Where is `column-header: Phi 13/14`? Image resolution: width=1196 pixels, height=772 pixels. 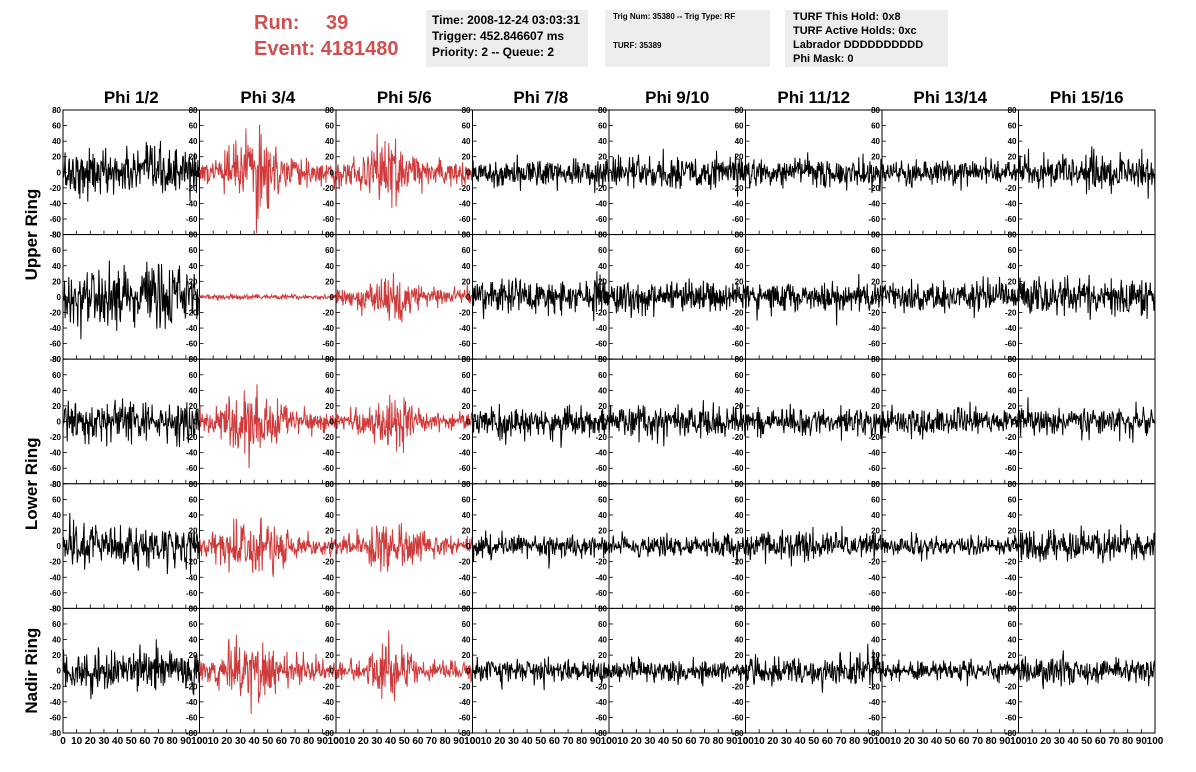 column-header: Phi 13/14 is located at coordinates (950, 97).